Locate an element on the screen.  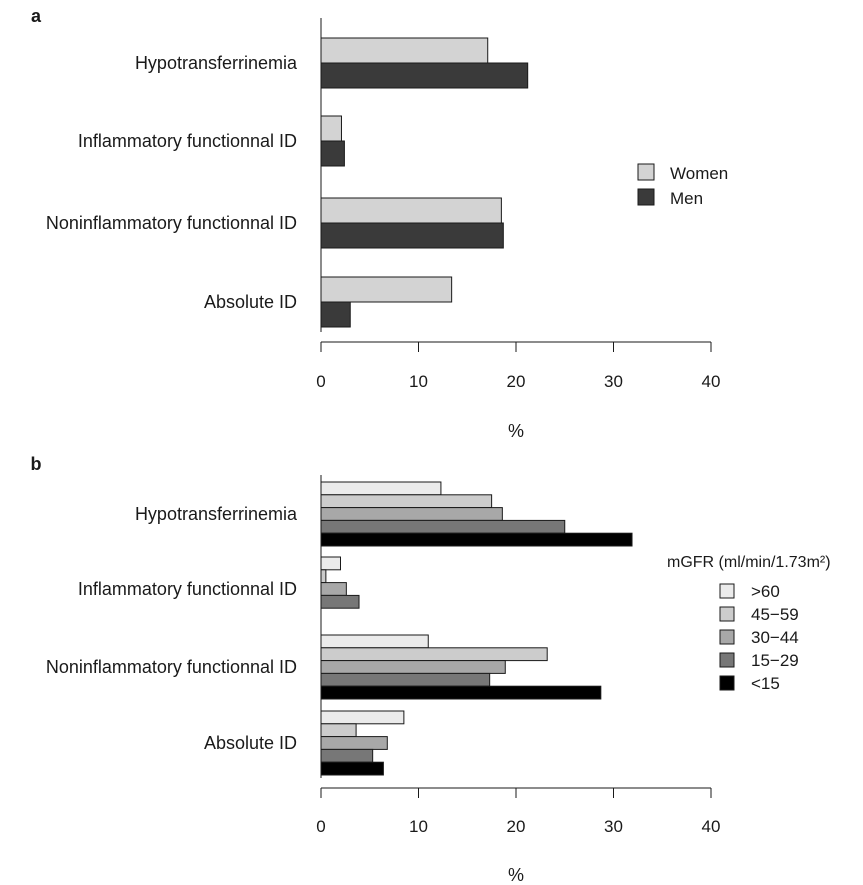
legend-label: 30−44 is located at coordinates (775, 637).